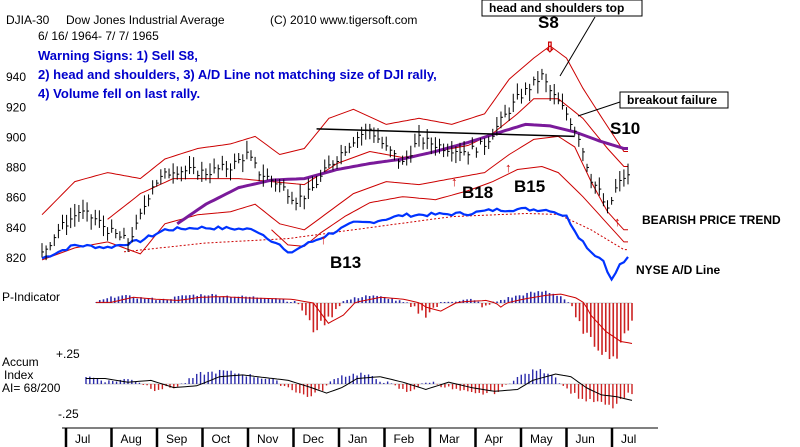  Describe the element at coordinates (548, 22) in the screenshot. I see `s8-signal: S8` at that location.